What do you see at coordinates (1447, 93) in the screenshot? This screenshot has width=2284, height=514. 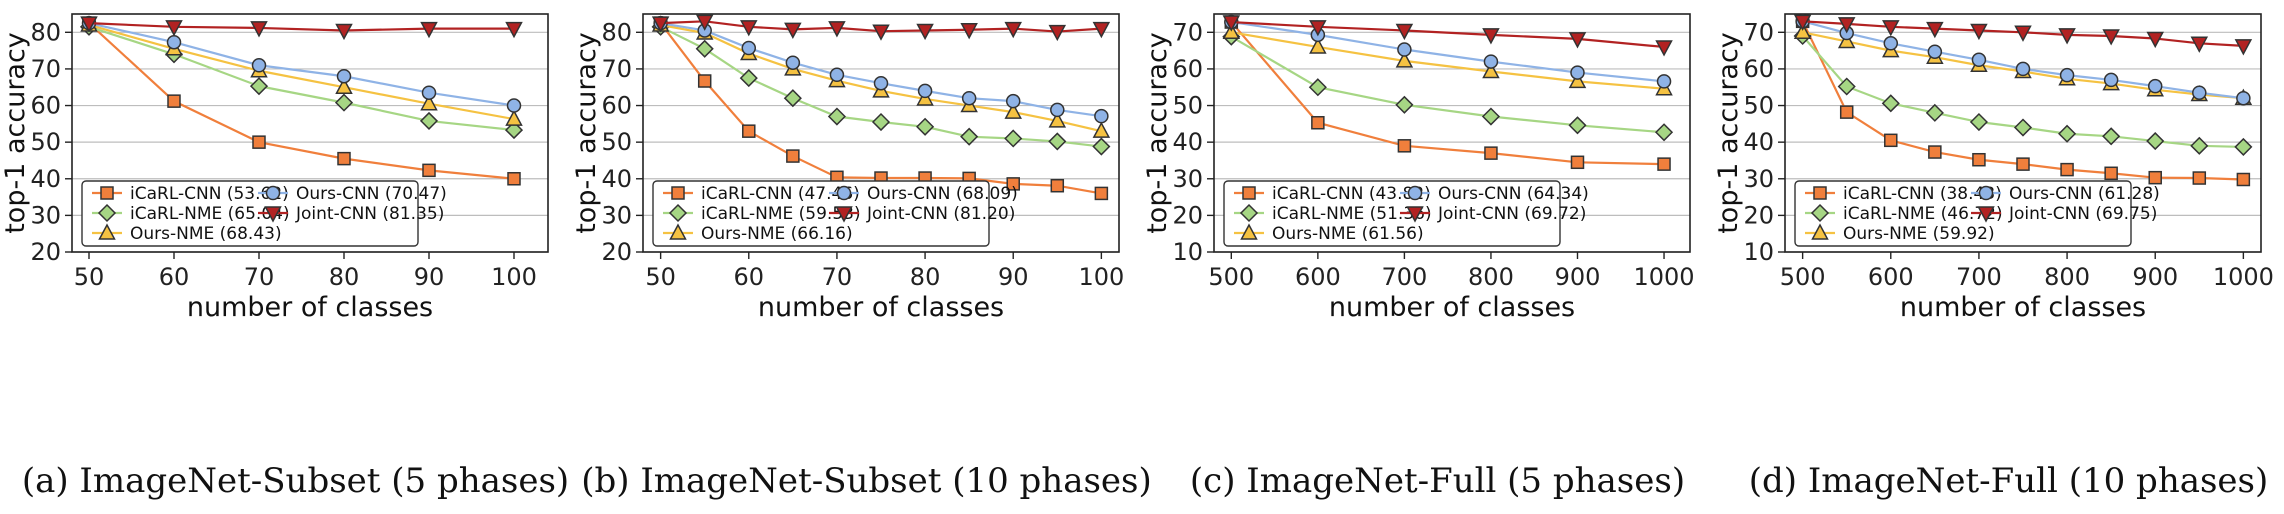 I see `series-icarl-cnn` at bounding box center [1447, 93].